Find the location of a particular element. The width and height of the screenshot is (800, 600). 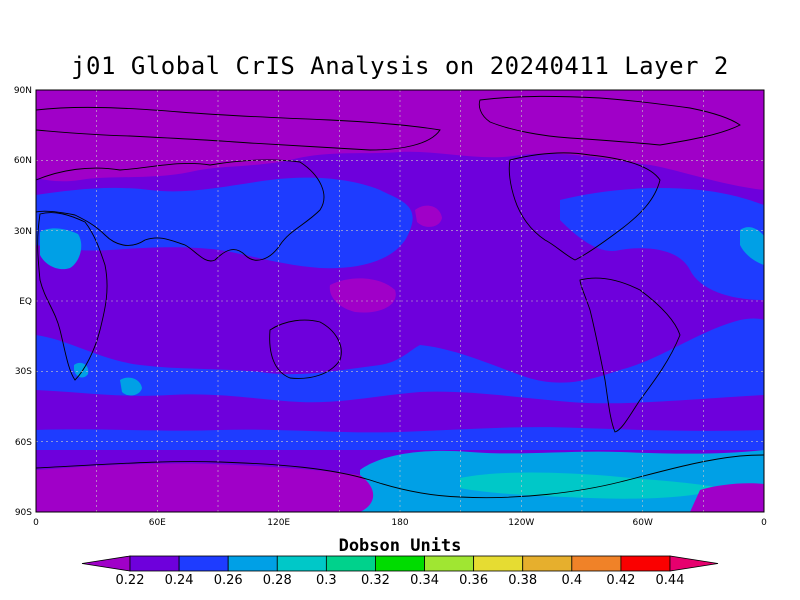

colorbar-title: Dobson Units is located at coordinates (400, 546).